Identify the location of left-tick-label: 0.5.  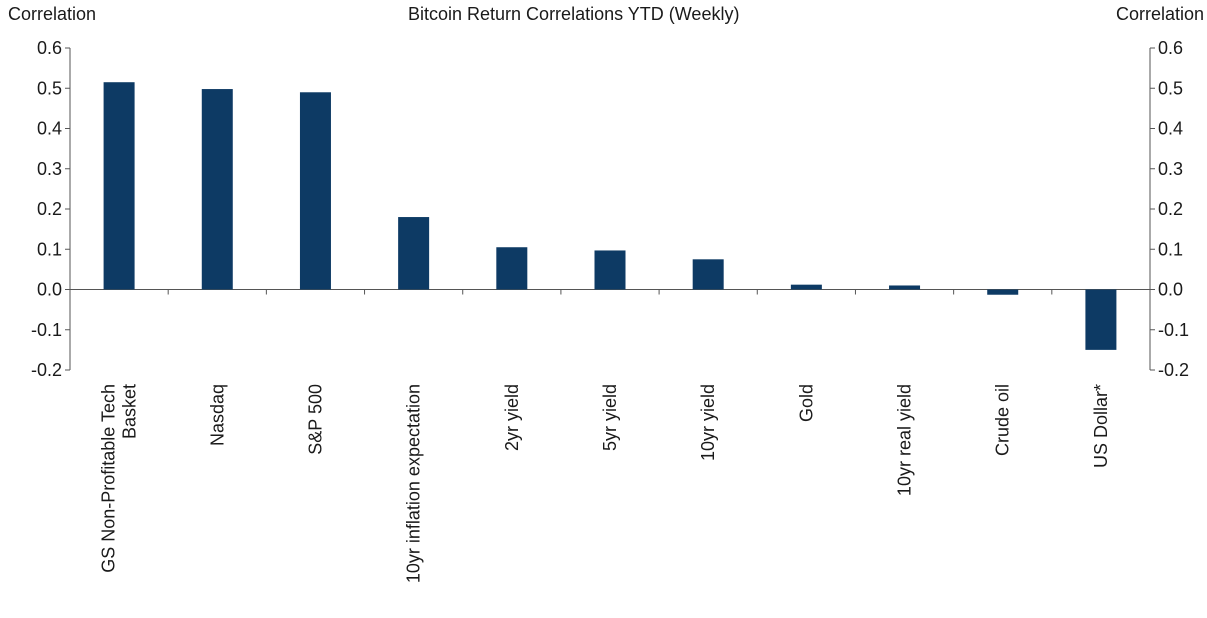
(49, 88).